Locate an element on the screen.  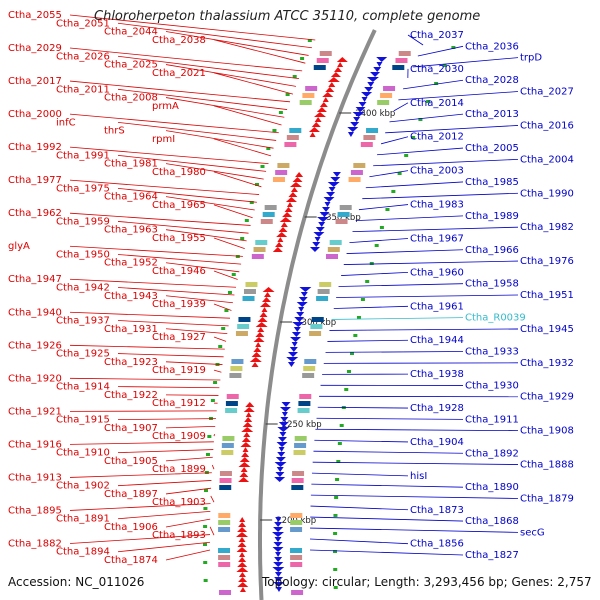
forward-gene-label: Ctha_1959 is located at coordinates (83, 221).